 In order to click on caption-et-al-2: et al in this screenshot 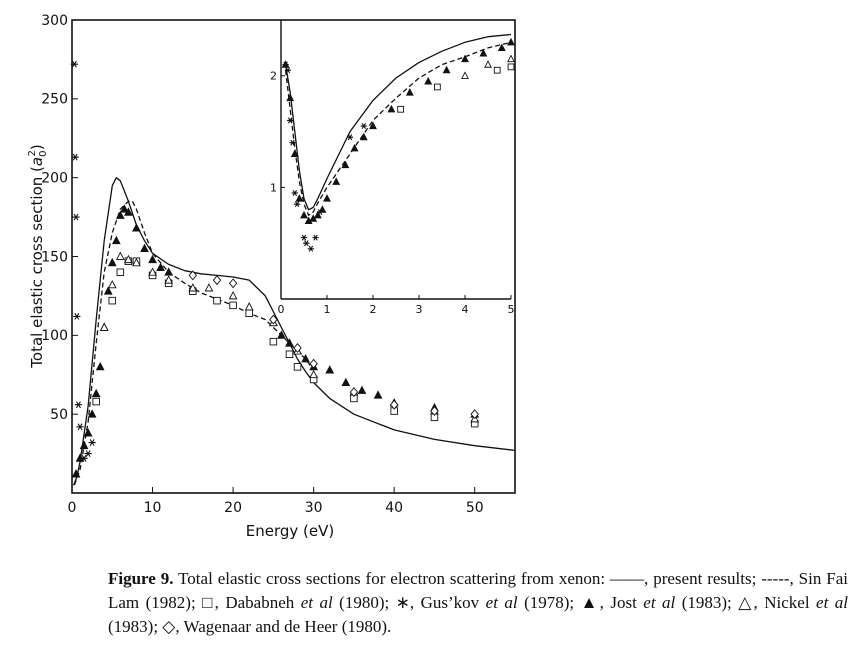, I will do `click(501, 602)`.